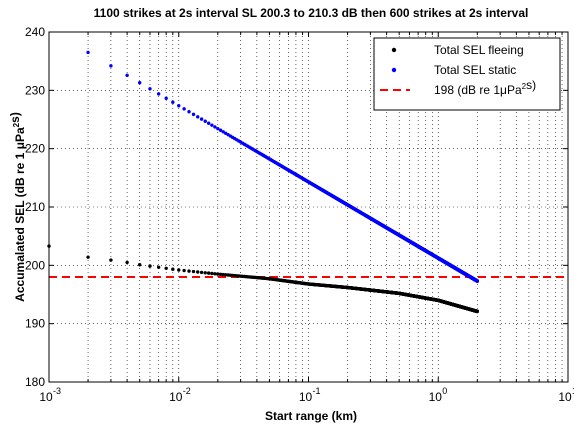 Image resolution: width=574 pixels, height=432 pixels. What do you see at coordinates (35, 324) in the screenshot?
I see `y-tick-label: 190` at bounding box center [35, 324].